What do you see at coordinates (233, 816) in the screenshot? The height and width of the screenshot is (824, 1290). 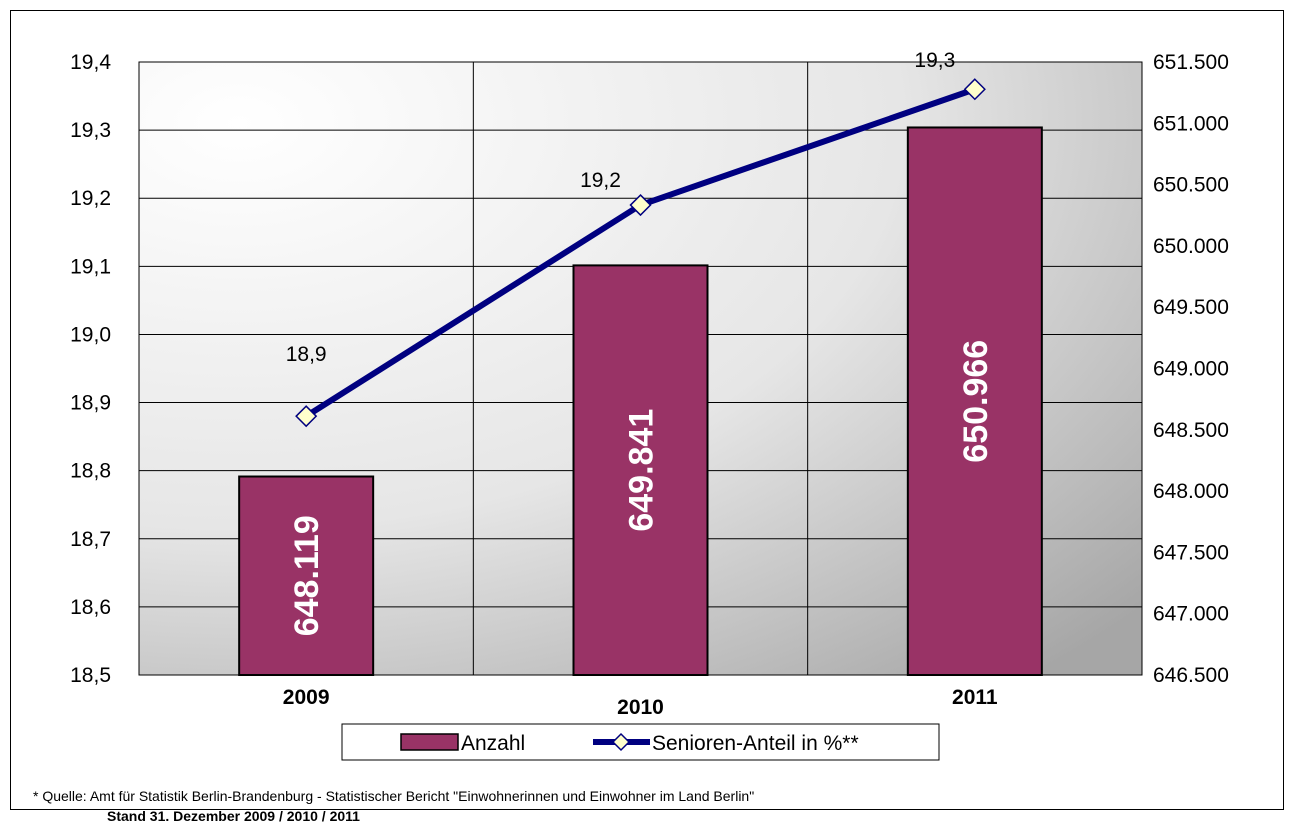 I see `stand-note: Stand 31. Dezember 2009 / 2010 / 2011` at bounding box center [233, 816].